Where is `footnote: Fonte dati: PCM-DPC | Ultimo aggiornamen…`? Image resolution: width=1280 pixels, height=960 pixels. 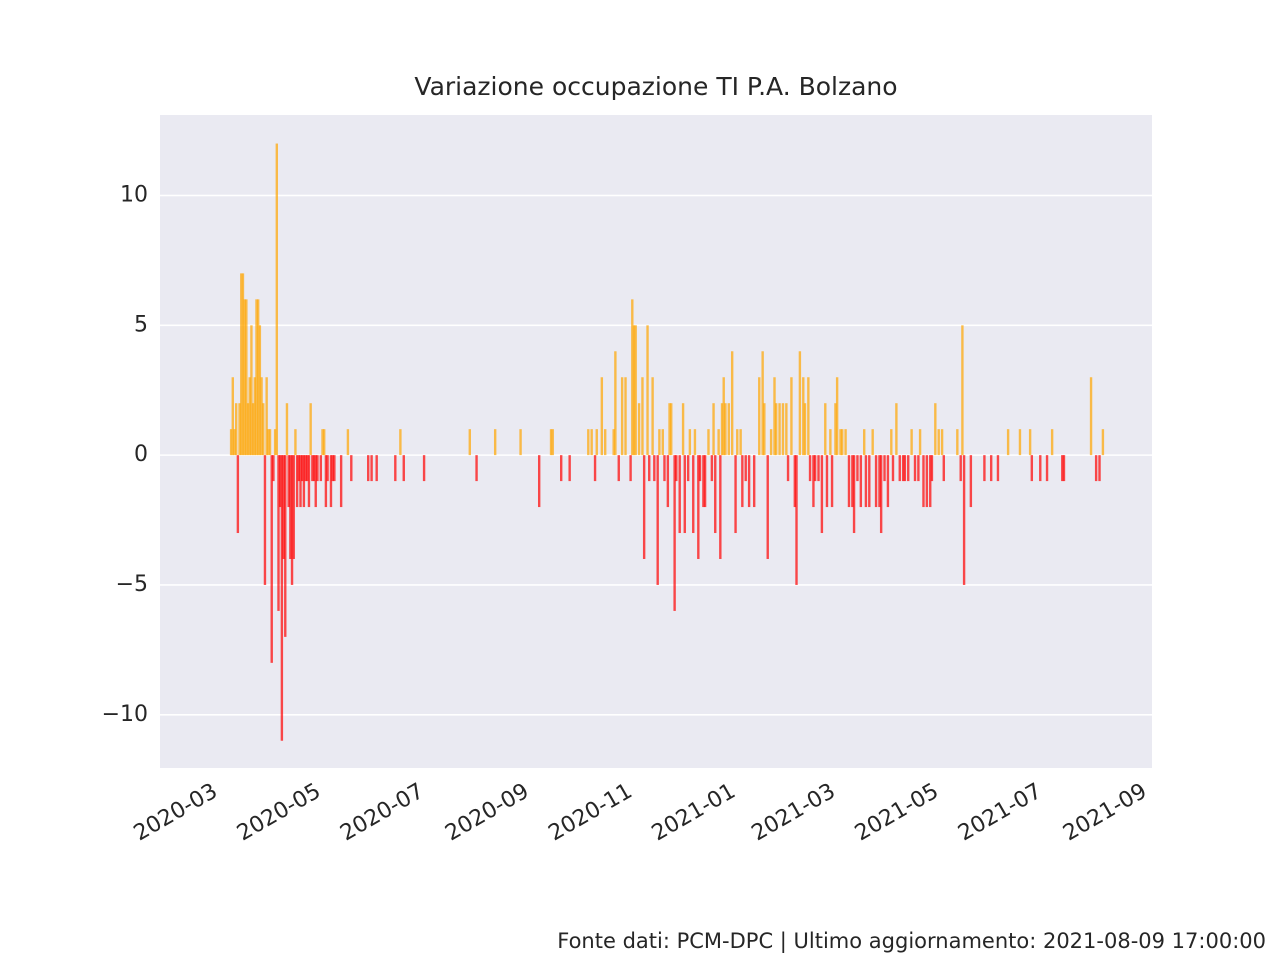 footnote: Fonte dati: PCM-DPC | Ultimo aggiornamen… is located at coordinates (911, 941).